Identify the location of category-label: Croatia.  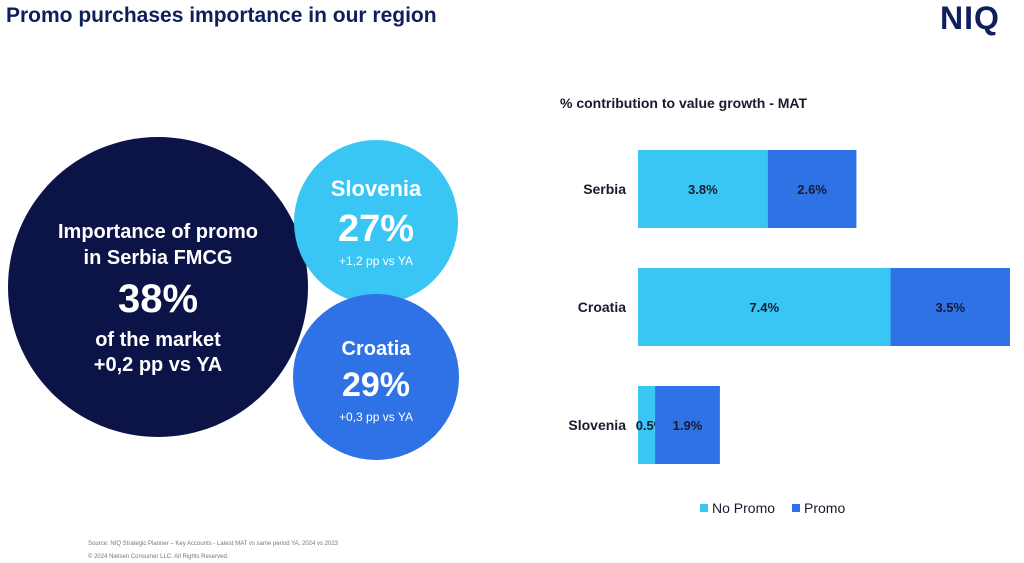
(602, 307).